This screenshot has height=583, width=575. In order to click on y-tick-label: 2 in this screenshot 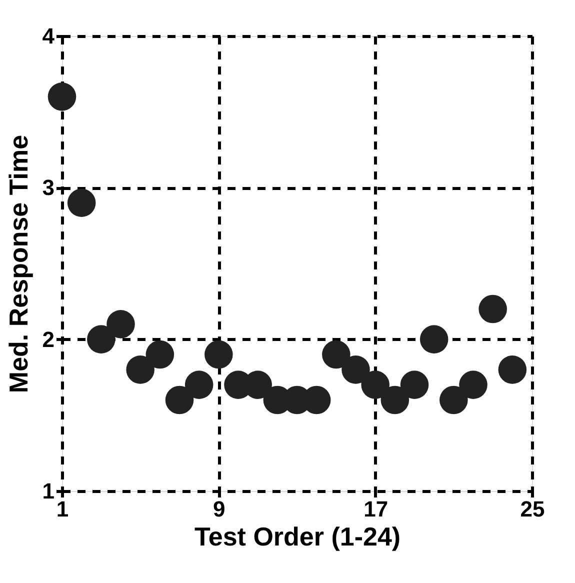, I will do `click(48, 339)`.